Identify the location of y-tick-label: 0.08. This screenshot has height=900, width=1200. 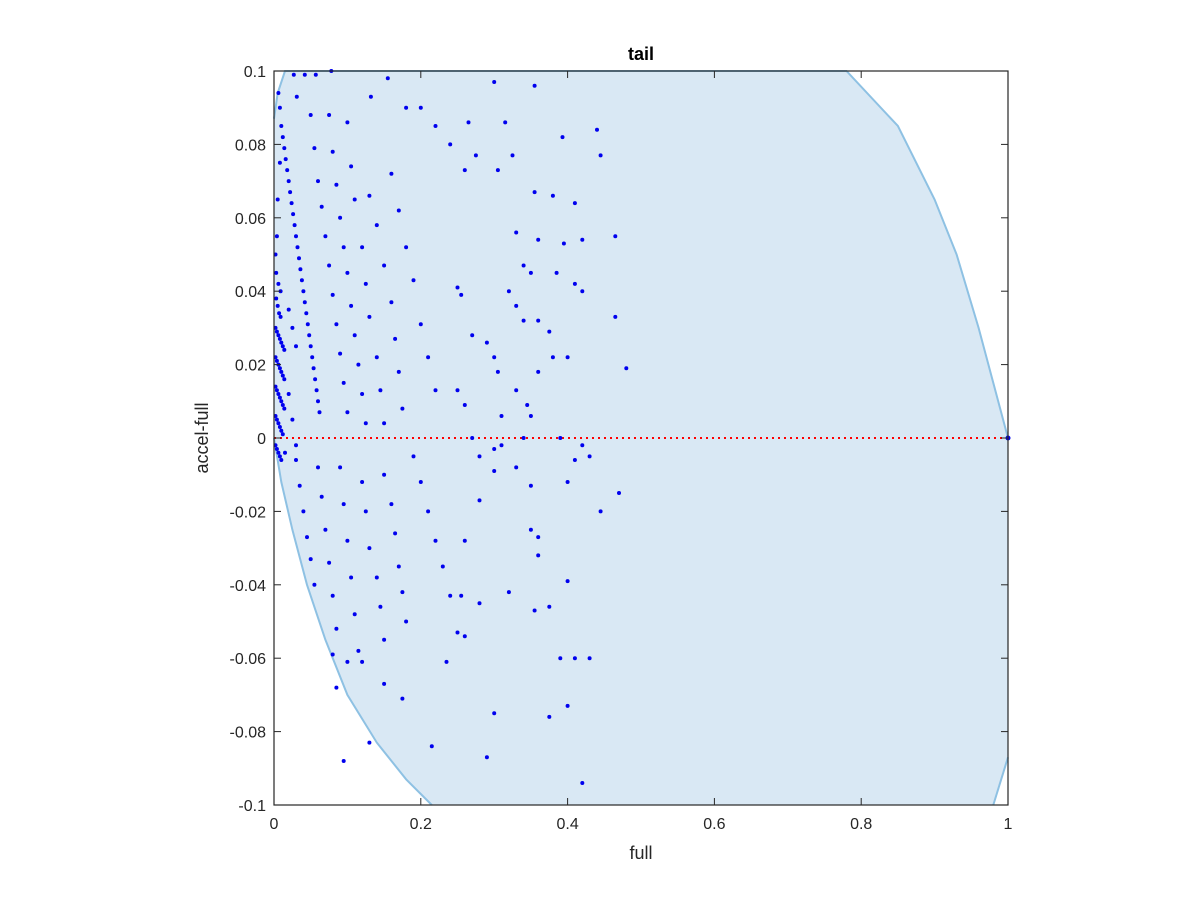
(250, 145).